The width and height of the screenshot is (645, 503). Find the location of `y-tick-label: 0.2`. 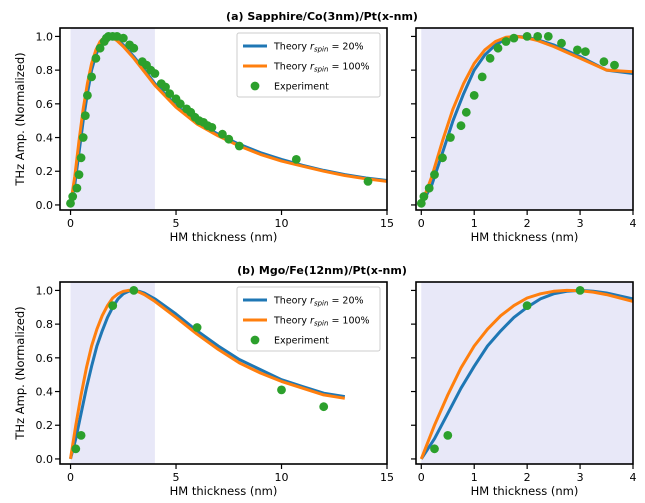

y-tick-label: 0.2 is located at coordinates (45, 425).